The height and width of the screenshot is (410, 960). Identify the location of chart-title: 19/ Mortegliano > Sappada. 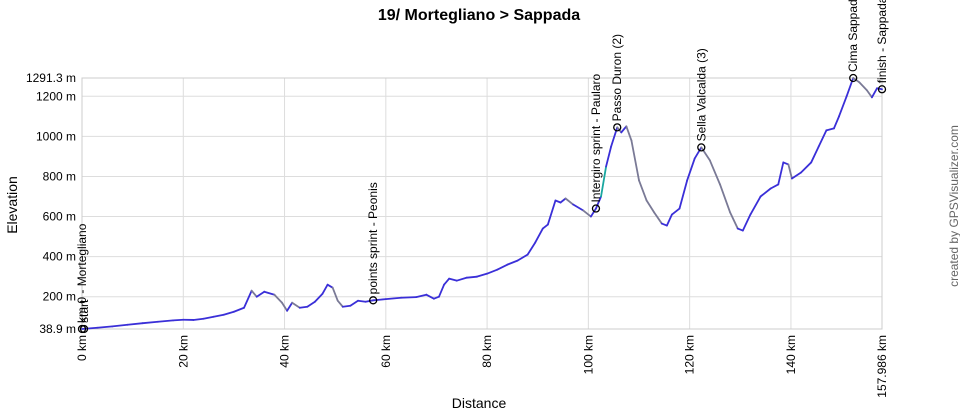
(479, 15).